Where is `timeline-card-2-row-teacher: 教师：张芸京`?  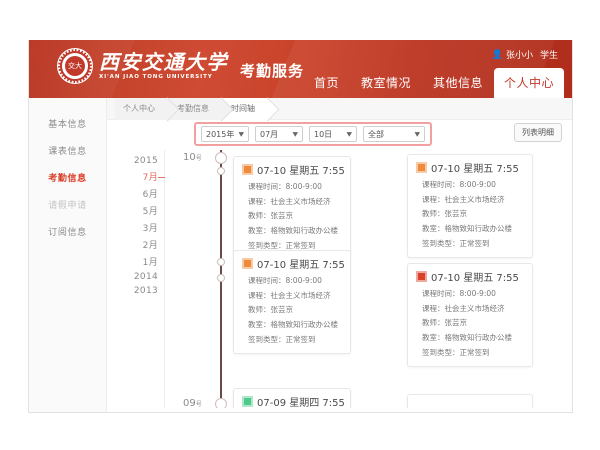
timeline-card-2-row-teacher: 教师：张芸京 is located at coordinates (444, 214).